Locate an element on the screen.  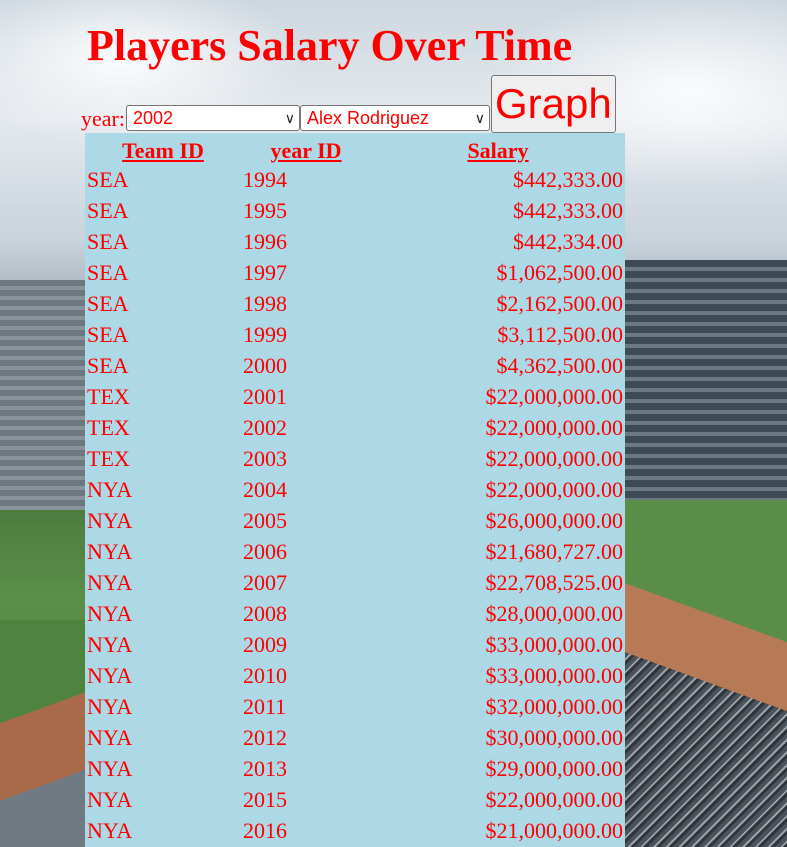
table-row: SEA 1996 $442,334.00 is located at coordinates (355, 241).